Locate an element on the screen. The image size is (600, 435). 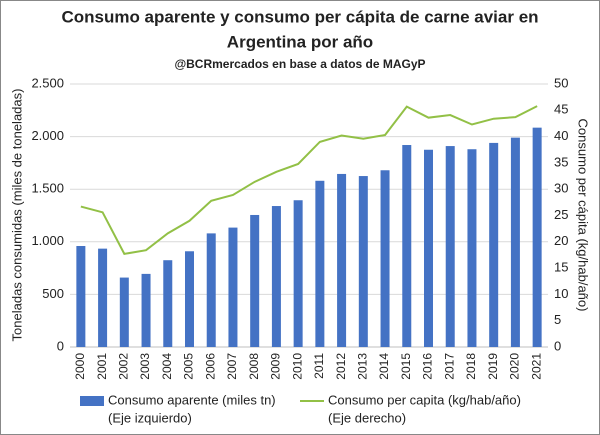
x-tick-label: 2000 is located at coordinates (80, 366).